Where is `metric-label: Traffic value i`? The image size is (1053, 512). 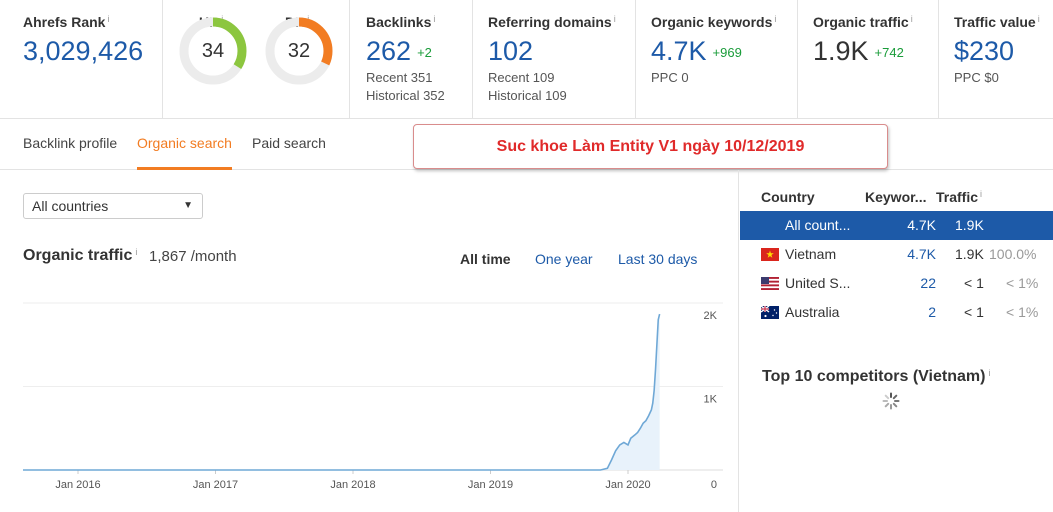 metric-label: Traffic value i is located at coordinates (997, 22).